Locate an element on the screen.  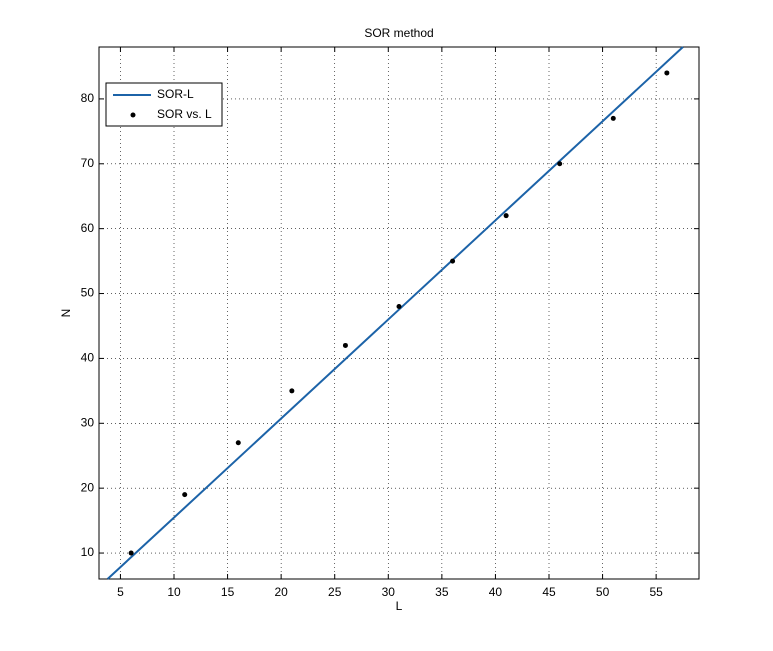
x-tick-label: 35 is located at coordinates (442, 592).